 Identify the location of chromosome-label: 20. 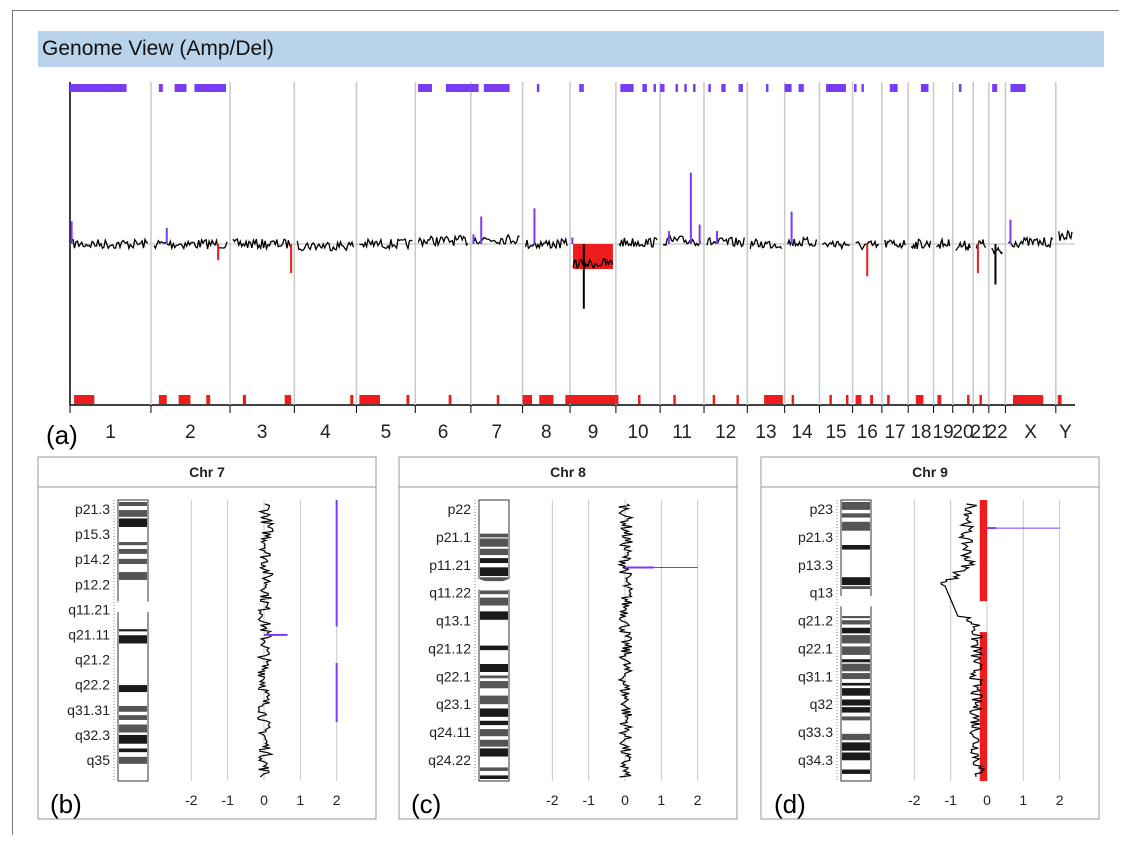
(962, 432).